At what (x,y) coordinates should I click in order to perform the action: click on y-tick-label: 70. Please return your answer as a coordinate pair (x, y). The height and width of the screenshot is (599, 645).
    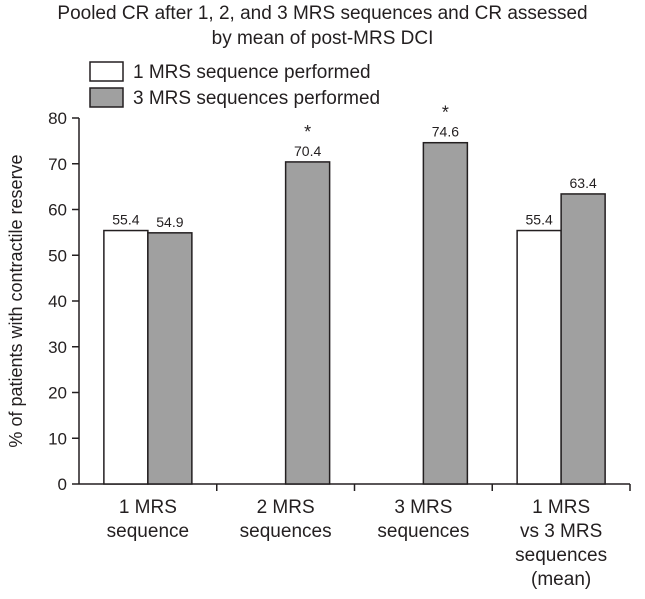
    Looking at the image, I should click on (57, 164).